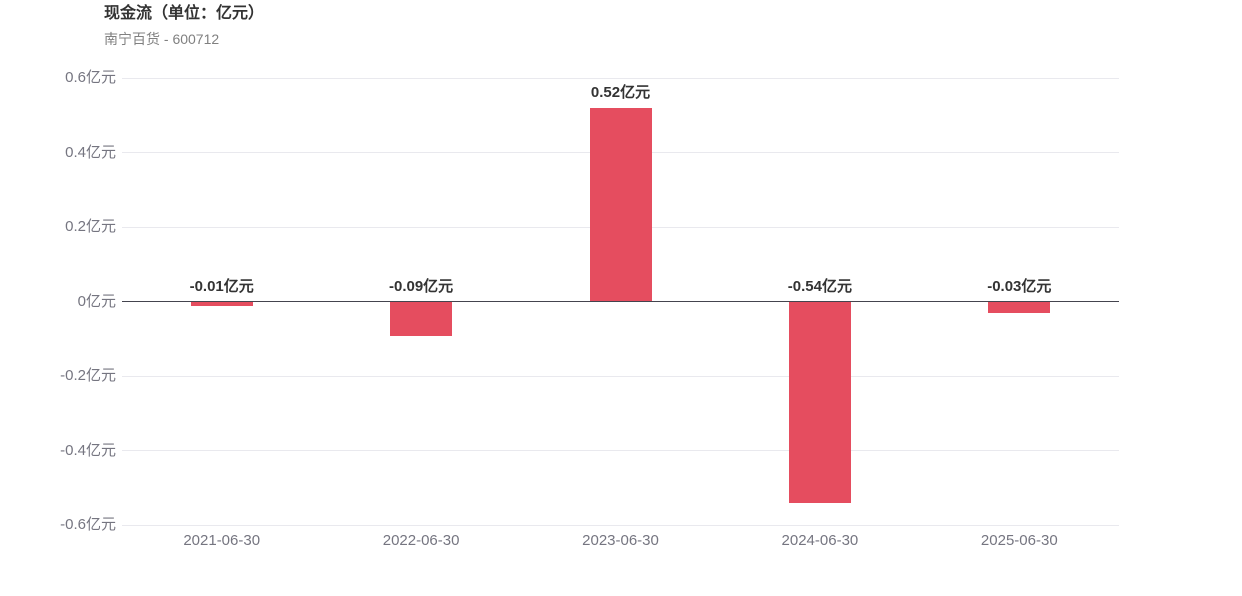 This screenshot has width=1242, height=596. I want to click on bar-value-label: 0.52亿元, so click(620, 92).